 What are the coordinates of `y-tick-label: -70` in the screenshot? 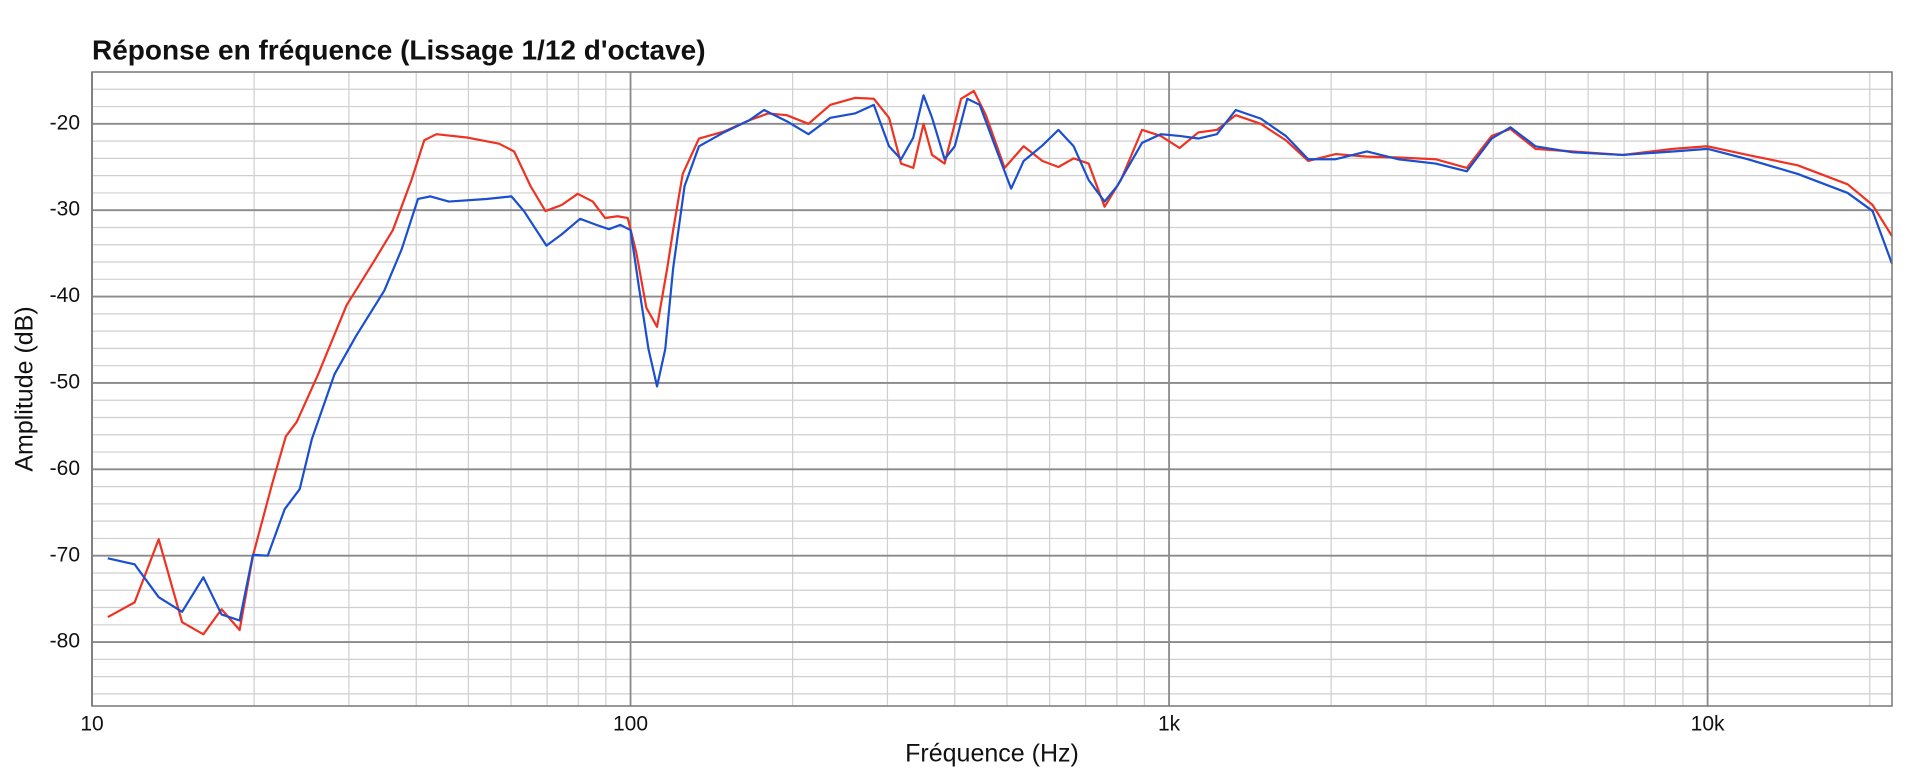 It's located at (65, 554).